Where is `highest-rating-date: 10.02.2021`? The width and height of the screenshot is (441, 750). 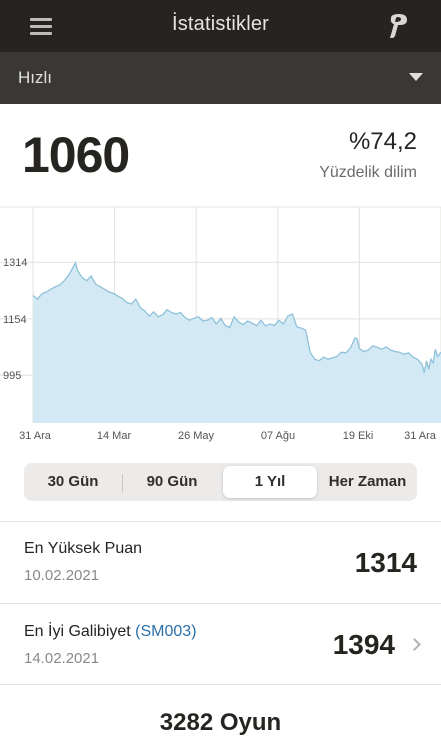
highest-rating-date: 10.02.2021 is located at coordinates (62, 575).